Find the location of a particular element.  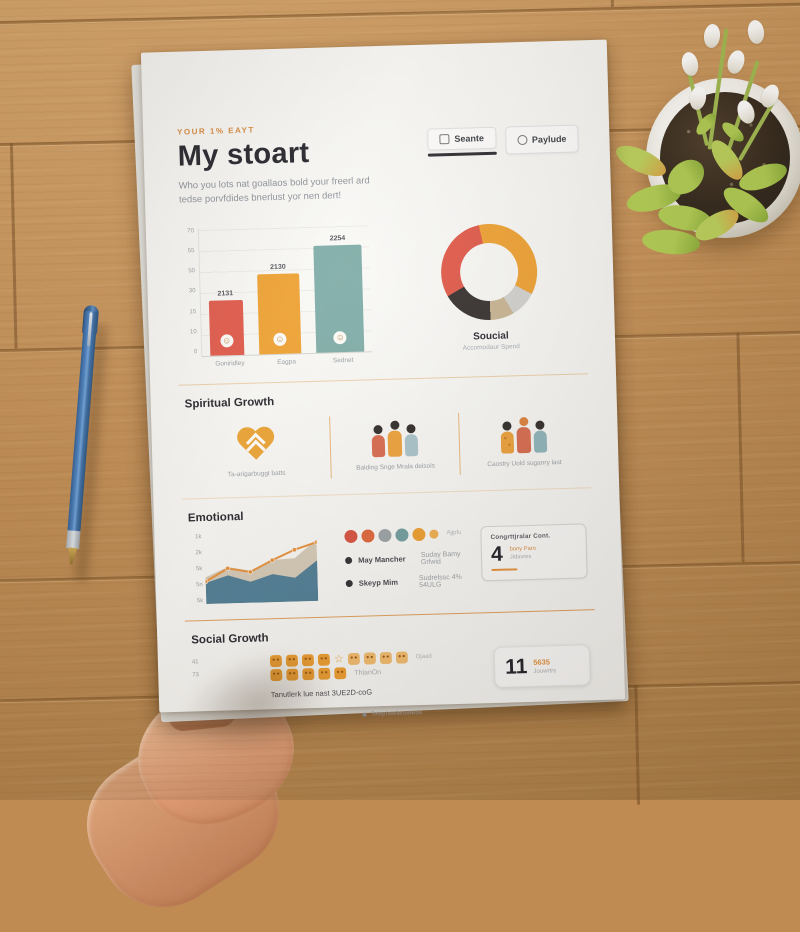

donut-hole is located at coordinates (489, 271).